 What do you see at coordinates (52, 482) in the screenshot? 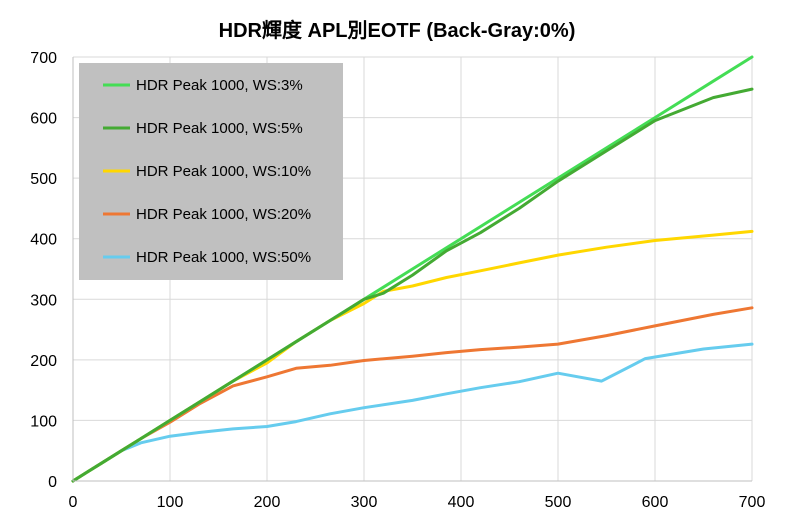
I see `y-tick-label: 0` at bounding box center [52, 482].